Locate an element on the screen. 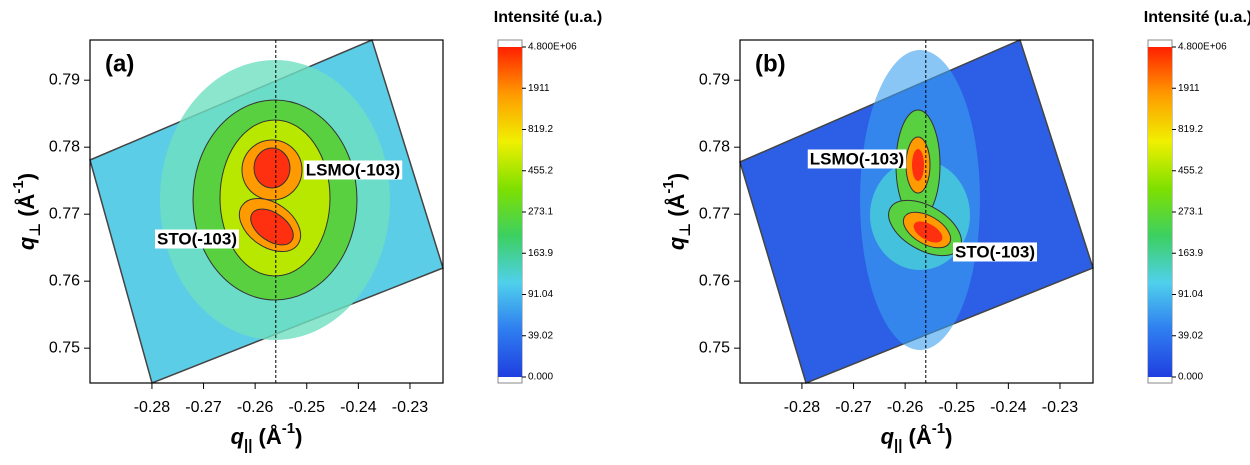  panel-label: (a) is located at coordinates (119, 63).